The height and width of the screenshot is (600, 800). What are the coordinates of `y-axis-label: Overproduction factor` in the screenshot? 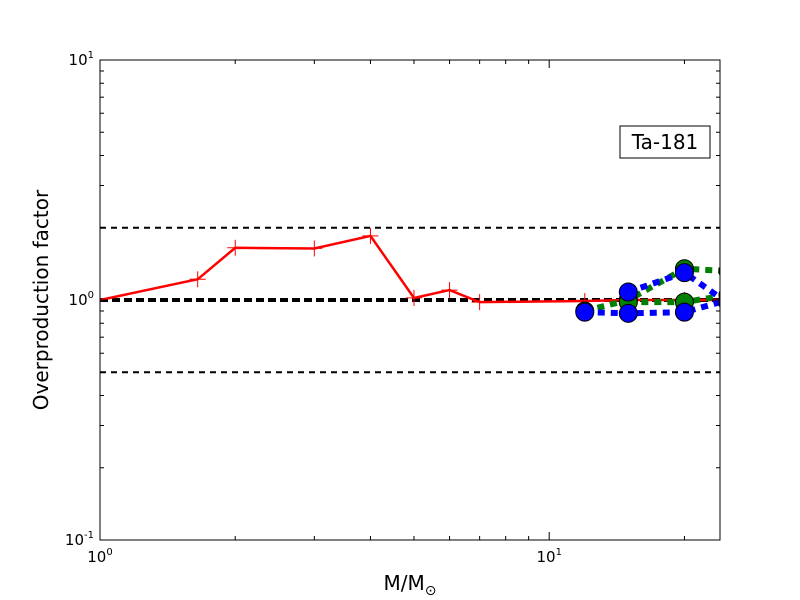 It's located at (41, 299).